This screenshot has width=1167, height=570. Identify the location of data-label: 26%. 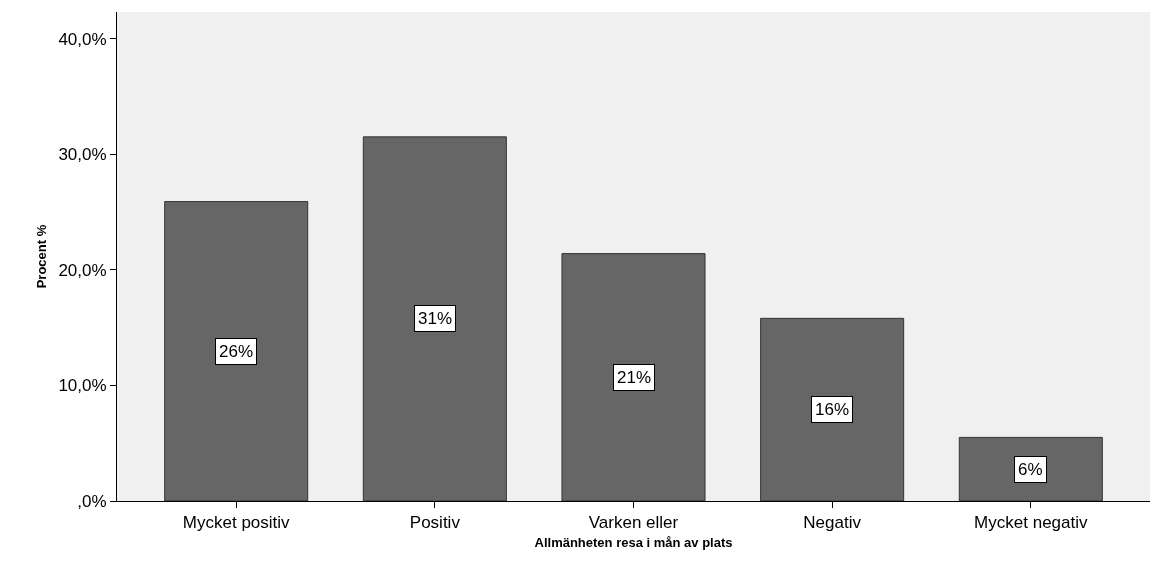
(236, 351).